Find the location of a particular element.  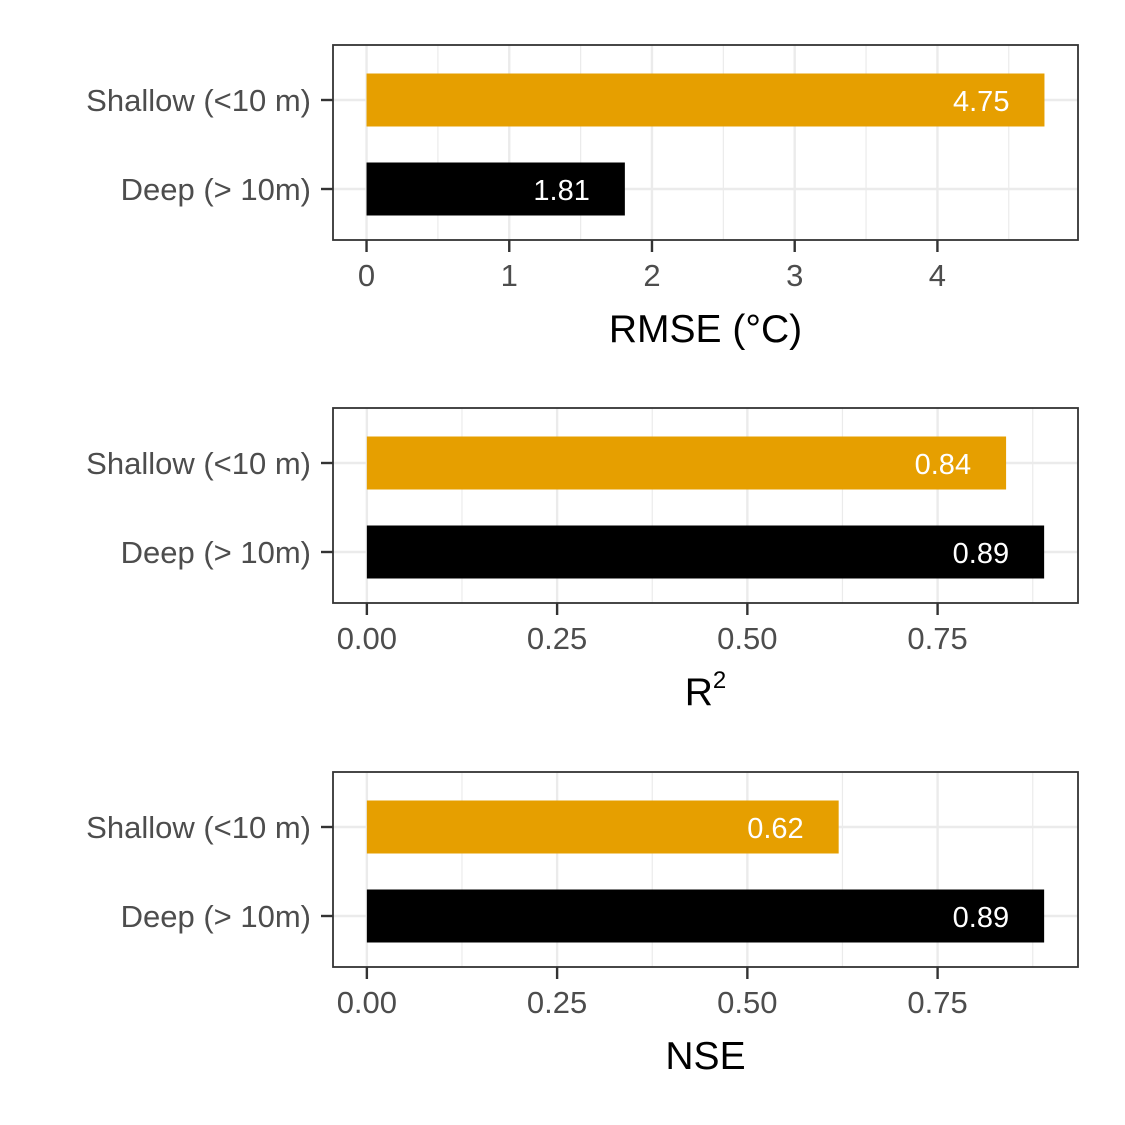

x-axis-title: R2 is located at coordinates (706, 690).